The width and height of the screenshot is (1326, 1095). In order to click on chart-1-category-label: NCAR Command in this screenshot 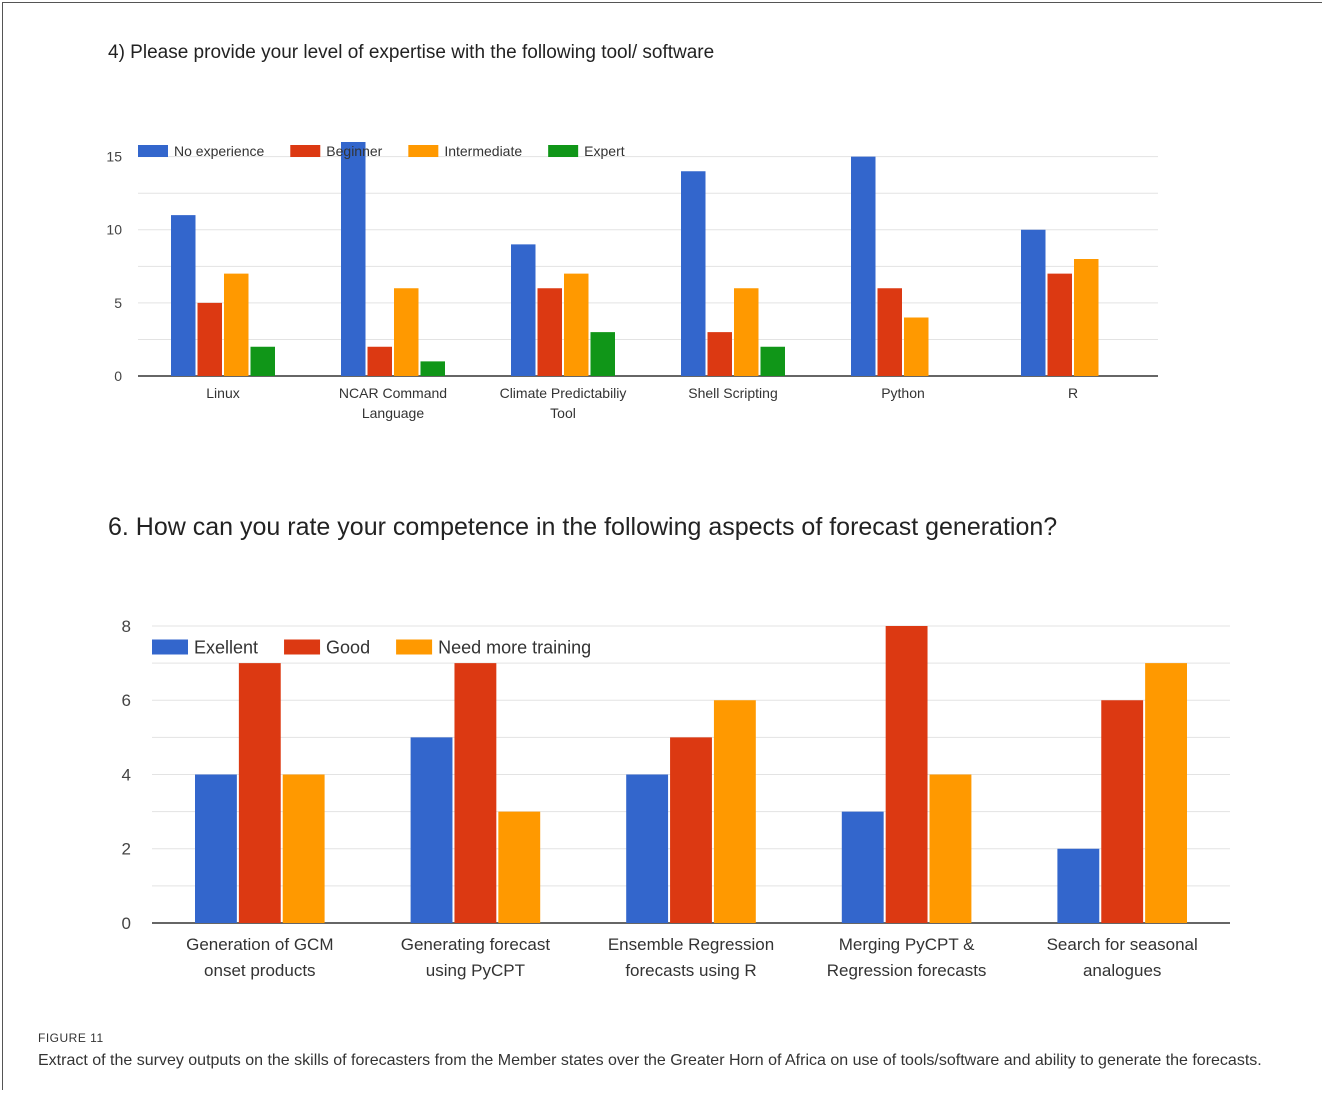, I will do `click(393, 393)`.